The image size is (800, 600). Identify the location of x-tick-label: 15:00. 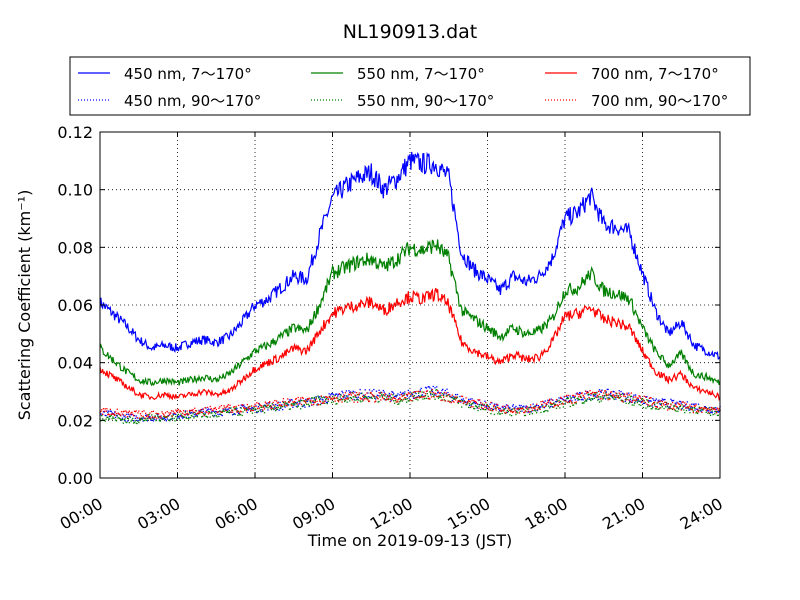
(468, 514).